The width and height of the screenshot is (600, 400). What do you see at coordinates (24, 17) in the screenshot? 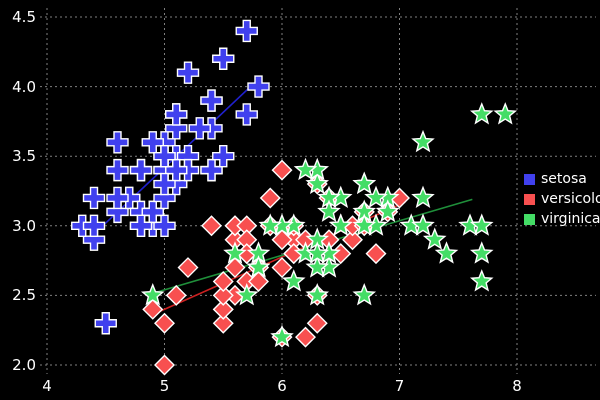
I see `y-tick-label: 4.5` at bounding box center [24, 17].